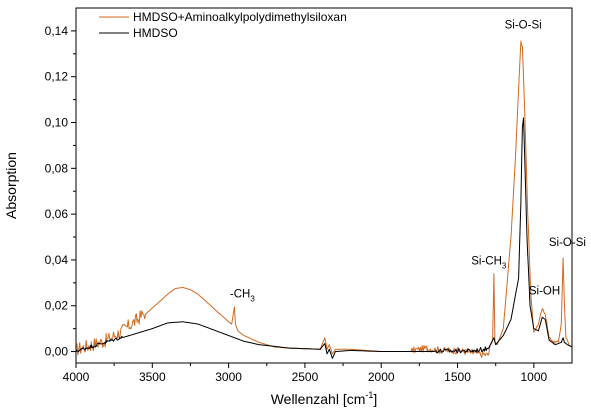 The height and width of the screenshot is (413, 591). Describe the element at coordinates (240, 17) in the screenshot. I see `legend-label-hmdso-aminoalkyl: HMDSO+Aminoalkylpolydimethylsiloxan` at that location.